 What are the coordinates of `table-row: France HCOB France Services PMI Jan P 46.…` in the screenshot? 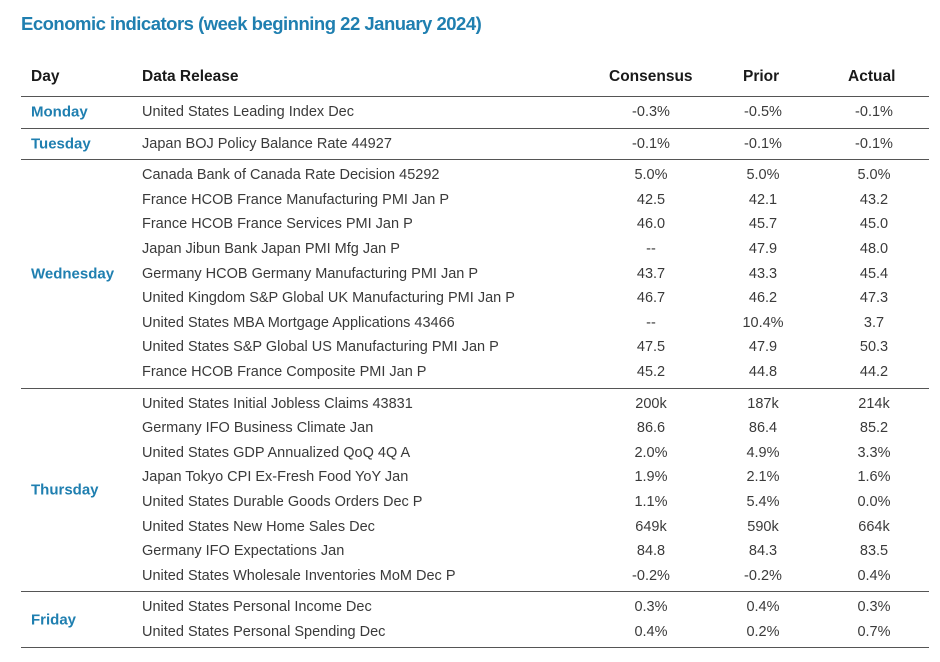 It's located at (475, 224).